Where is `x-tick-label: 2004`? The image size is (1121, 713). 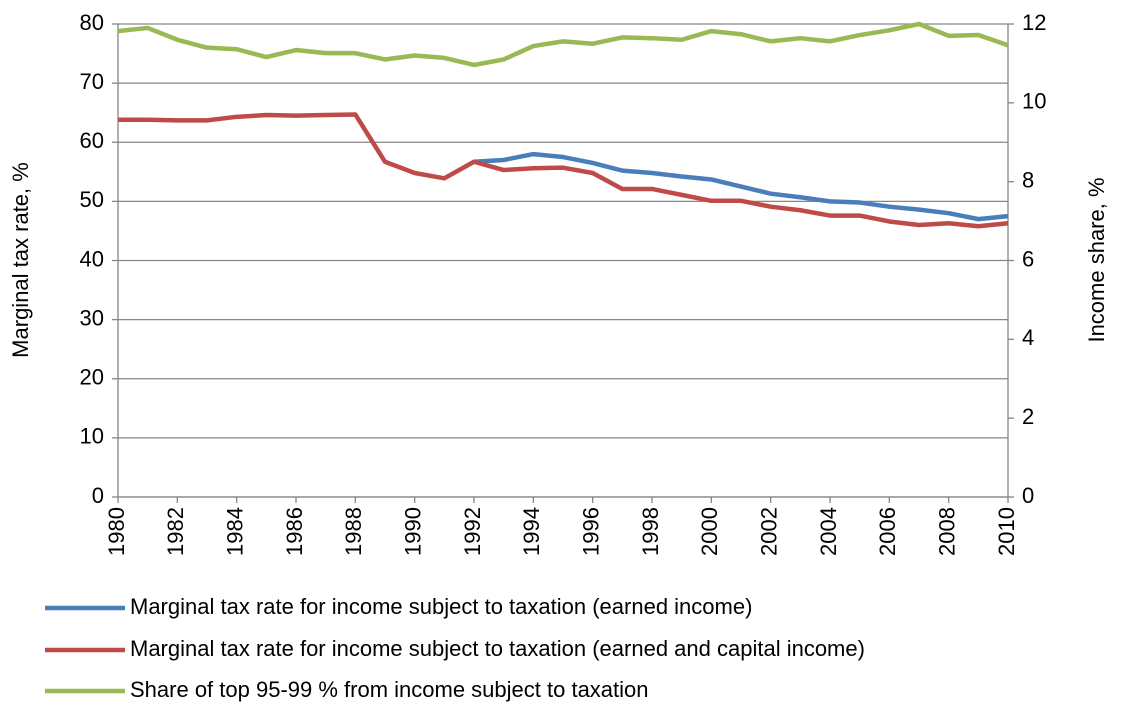 x-tick-label: 2004 is located at coordinates (828, 531).